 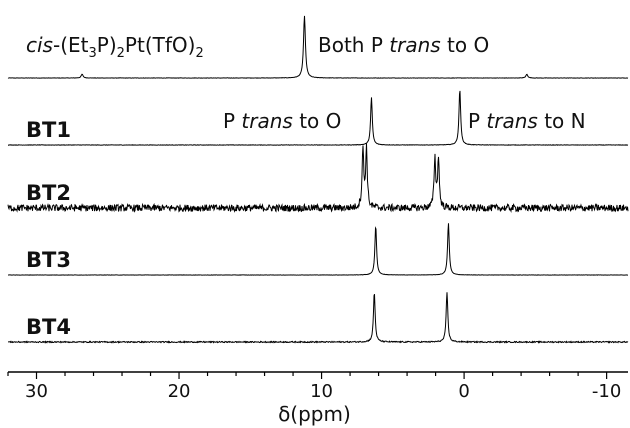 What do you see at coordinates (160, 45) in the screenshot?
I see `compound-label-part: Pt(TfO)` at bounding box center [160, 45].